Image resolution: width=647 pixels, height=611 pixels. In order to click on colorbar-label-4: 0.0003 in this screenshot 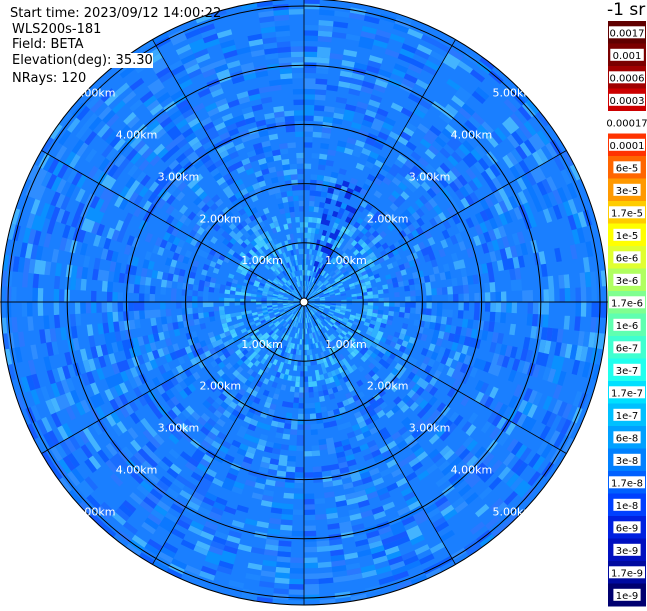, I will do `click(627, 101)`.